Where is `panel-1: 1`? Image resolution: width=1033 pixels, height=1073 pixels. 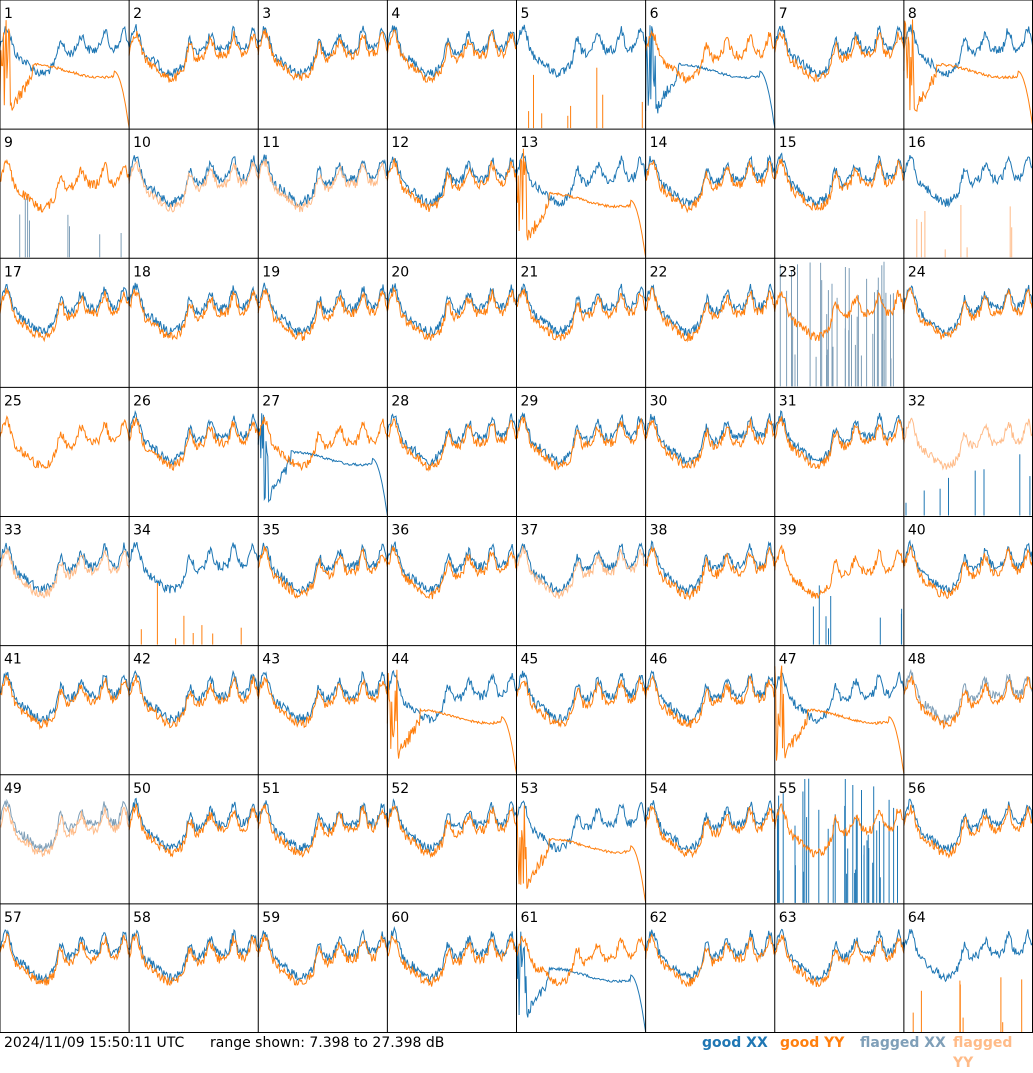 panel-1: 1 is located at coordinates (65, 67).